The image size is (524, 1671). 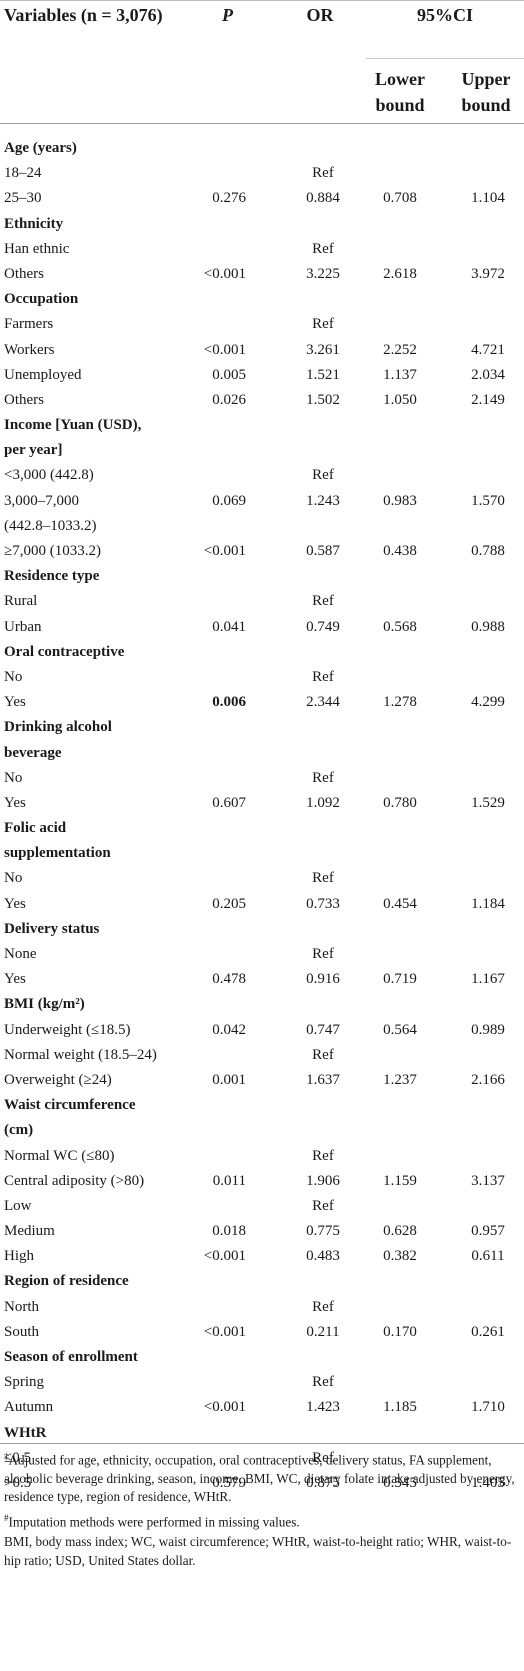 I want to click on lower-bound-cell: 0.568, so click(x=400, y=626).